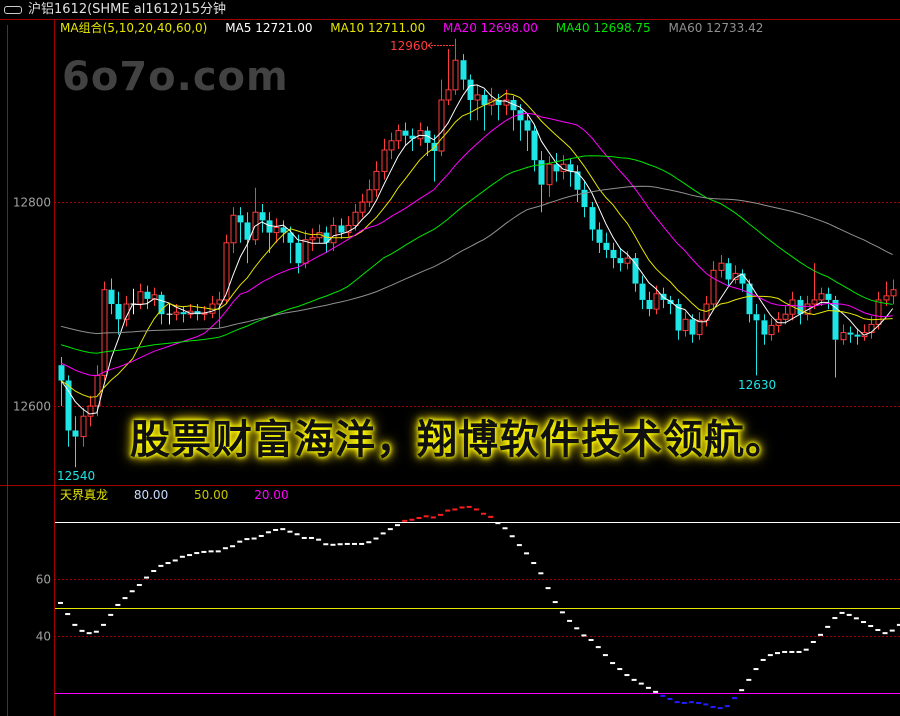 This screenshot has height=716, width=900. What do you see at coordinates (409, 46) in the screenshot?
I see `high-annotation: 12960` at bounding box center [409, 46].